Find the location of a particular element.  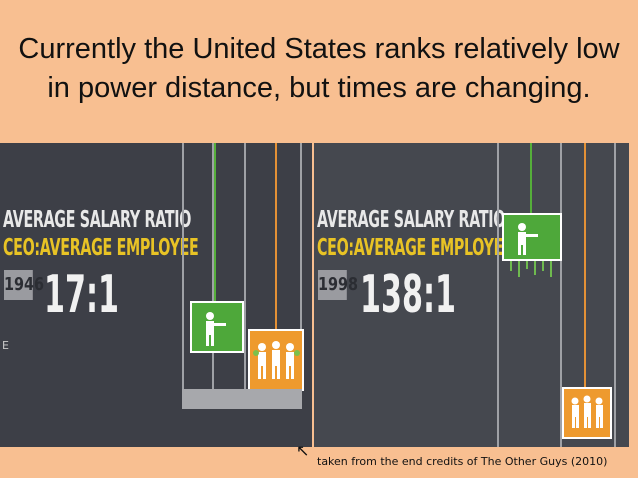

left-year-badge: 1946 is located at coordinates (24, 285).